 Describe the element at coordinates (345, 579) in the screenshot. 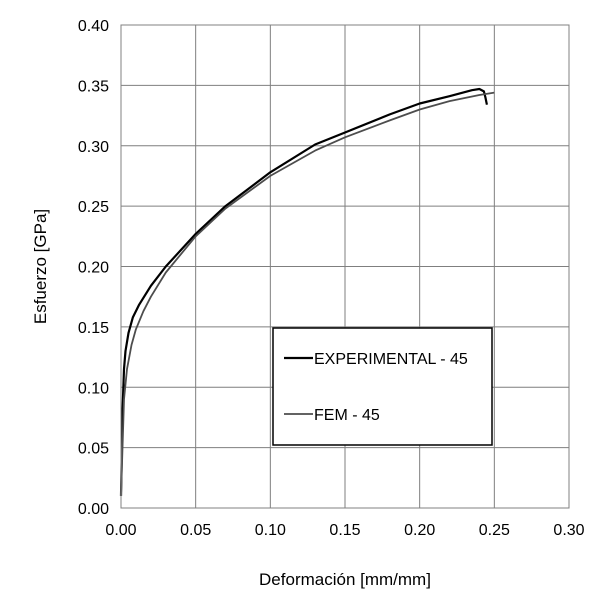

I see `x-axis-title: Deformación [mm/mm]` at that location.